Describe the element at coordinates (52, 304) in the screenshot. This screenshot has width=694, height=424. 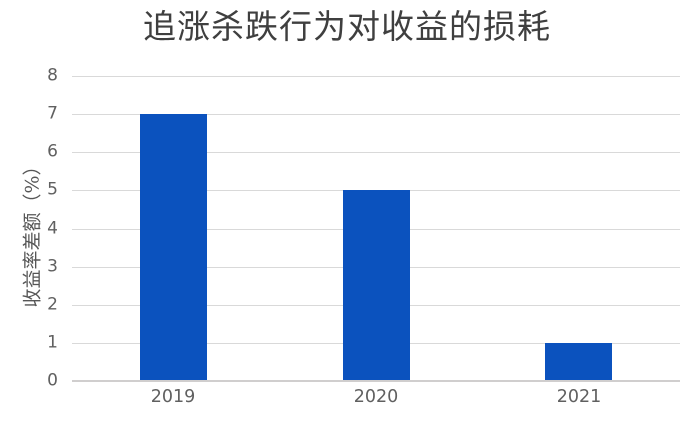
I see `y-tick-label-2: 2` at that location.